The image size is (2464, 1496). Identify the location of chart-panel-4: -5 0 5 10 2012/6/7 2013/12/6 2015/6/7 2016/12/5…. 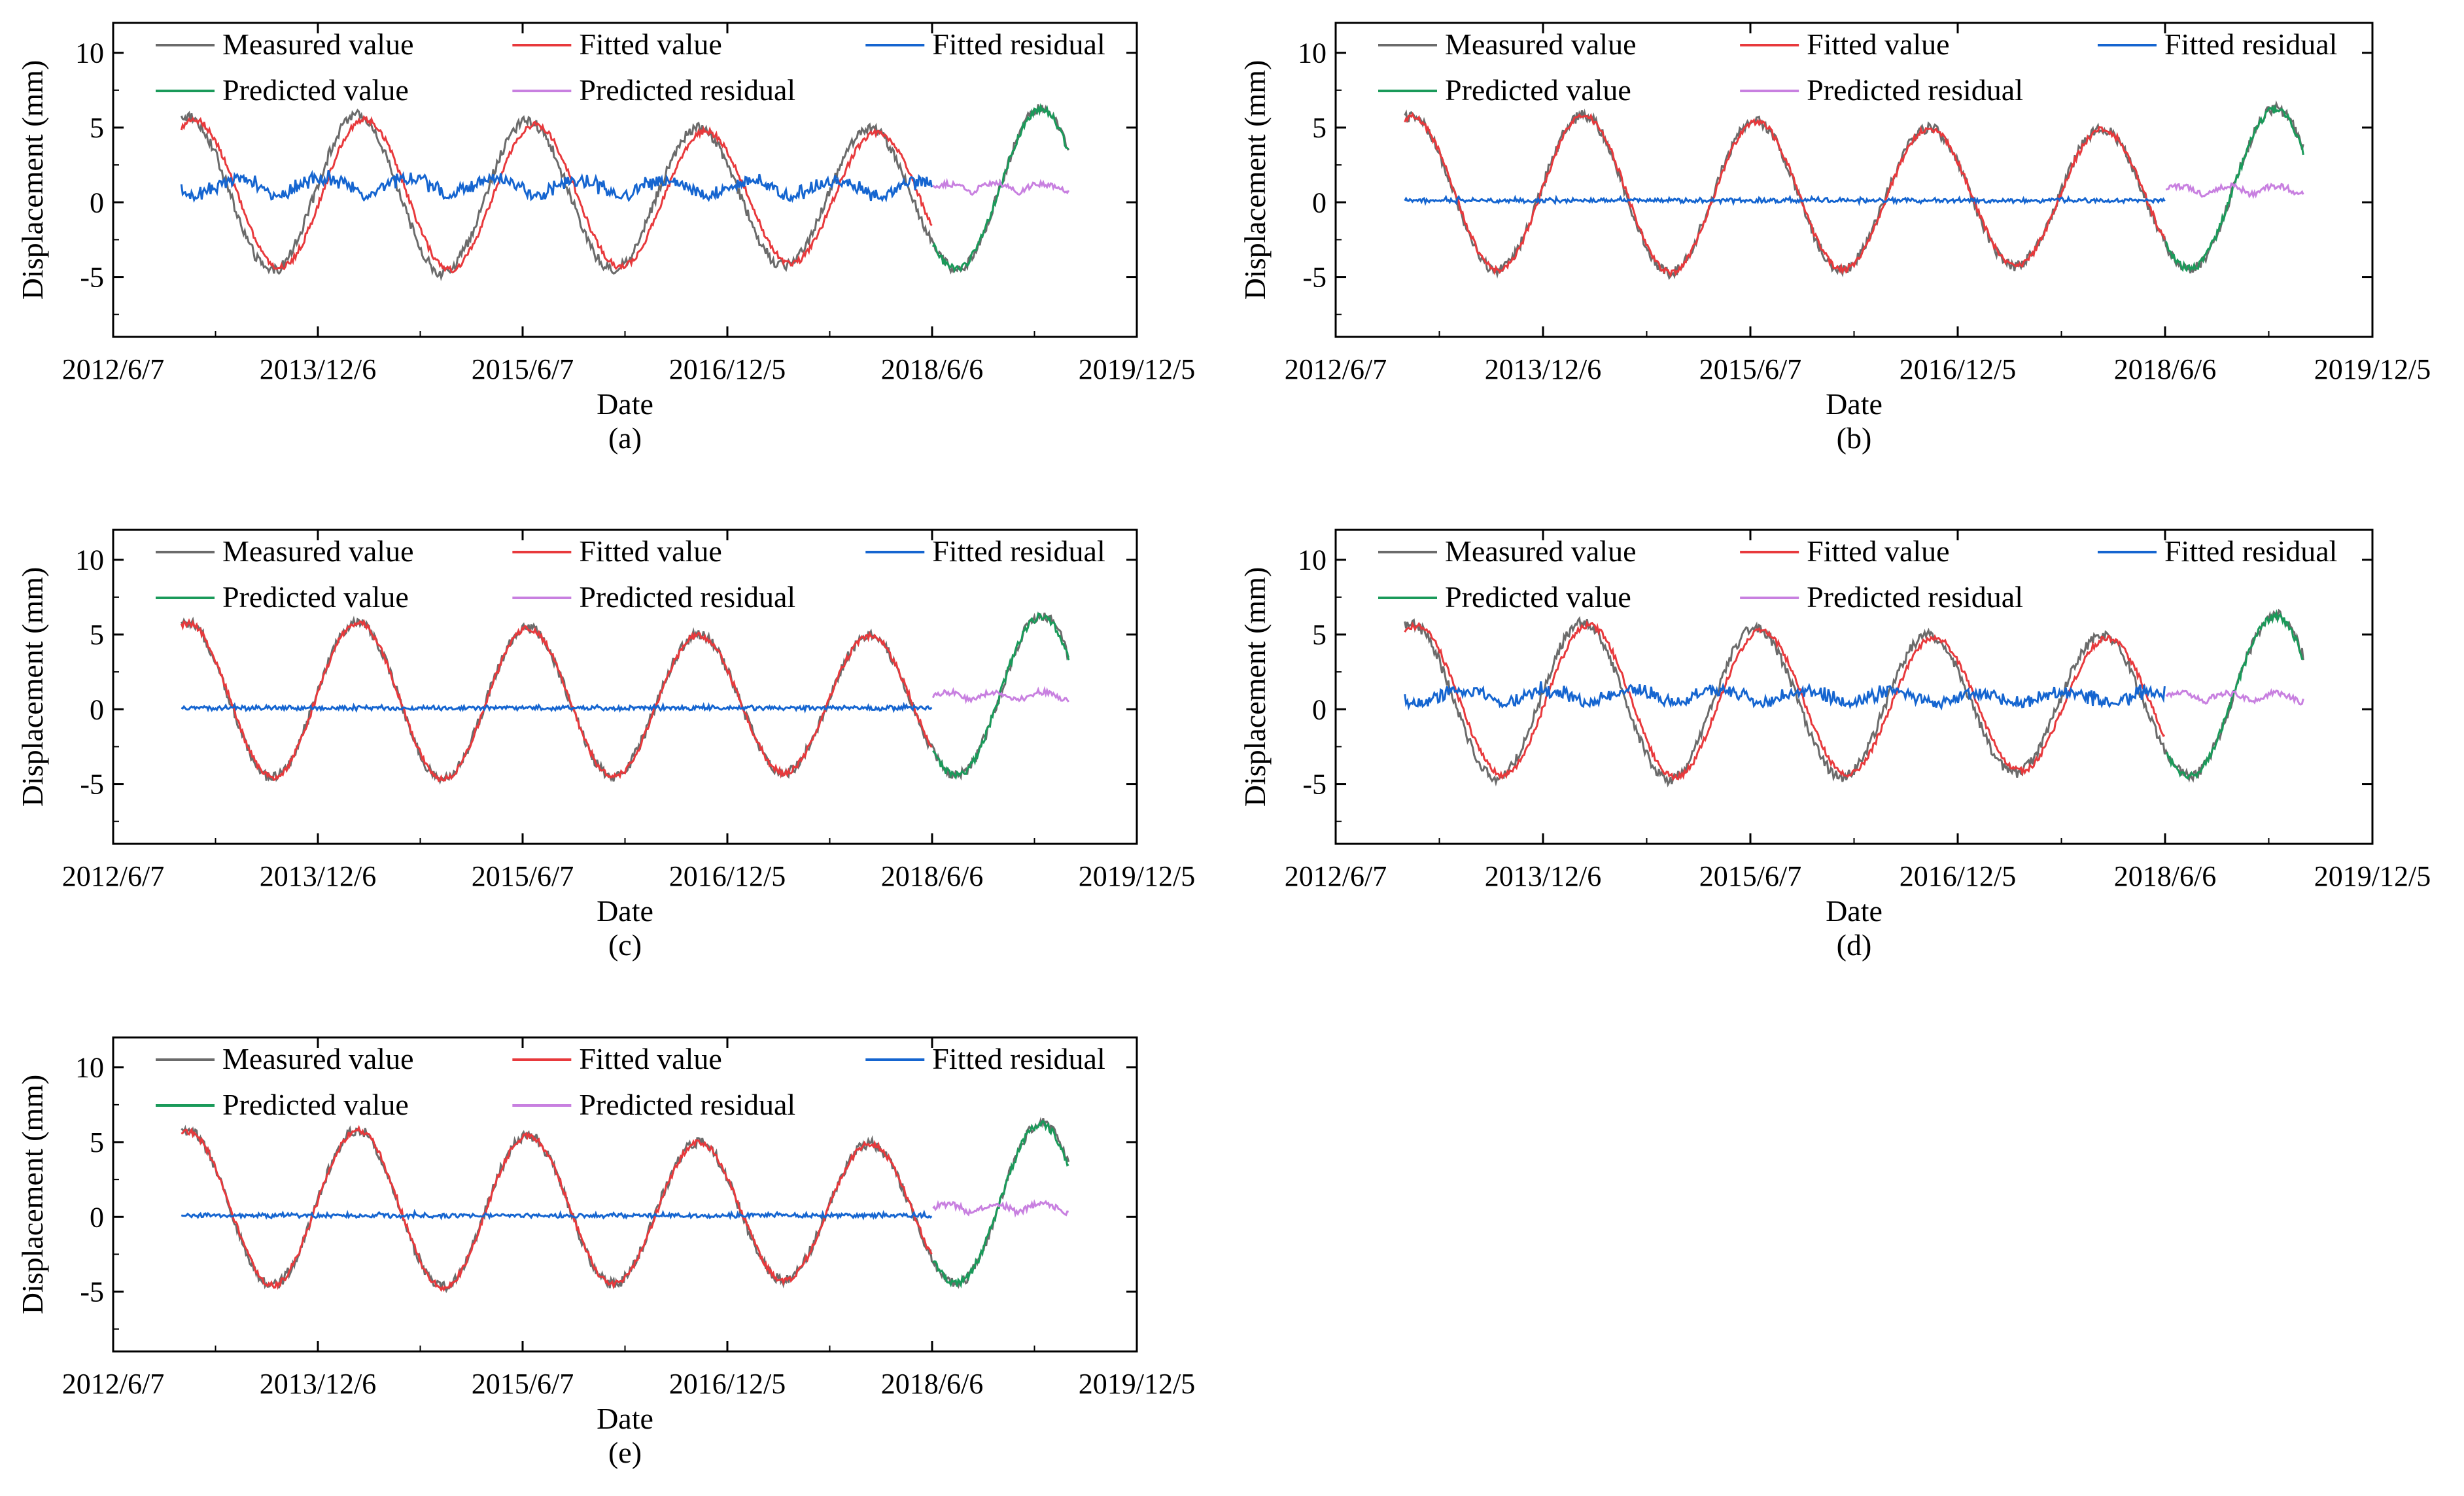
(1835, 745).